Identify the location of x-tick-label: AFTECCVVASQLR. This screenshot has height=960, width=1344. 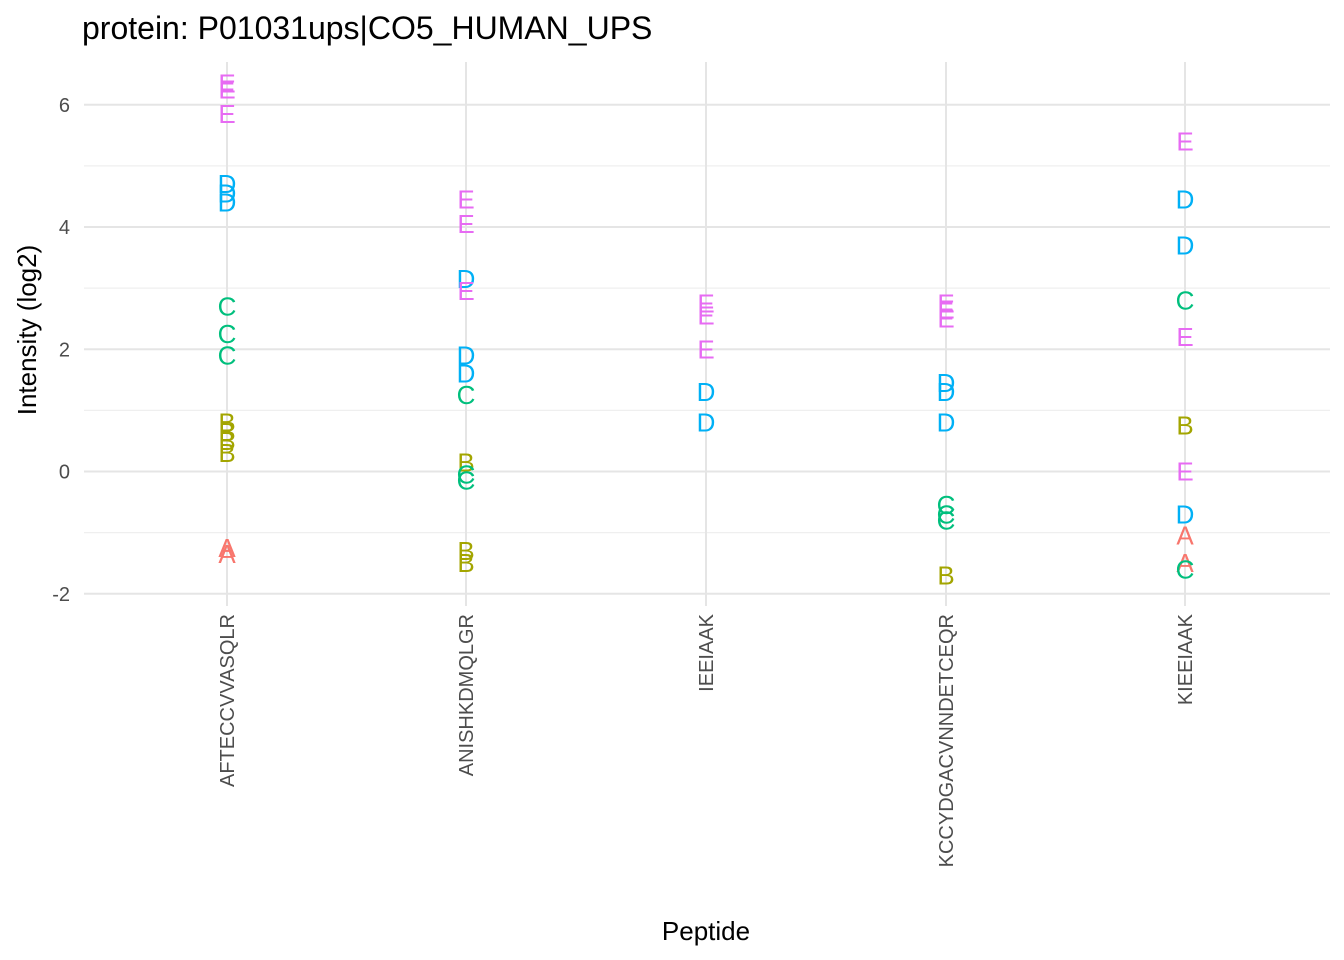
(228, 700).